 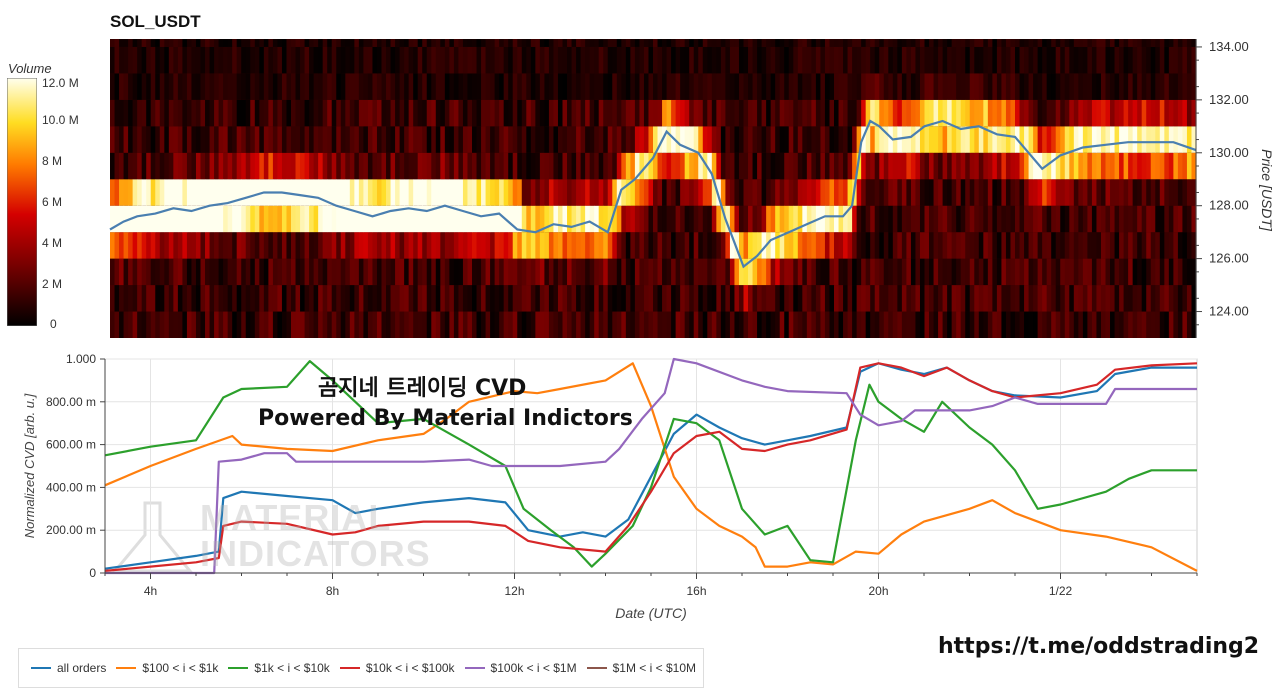 I want to click on legend-item: $100 < i < $1k, so click(x=167, y=668).